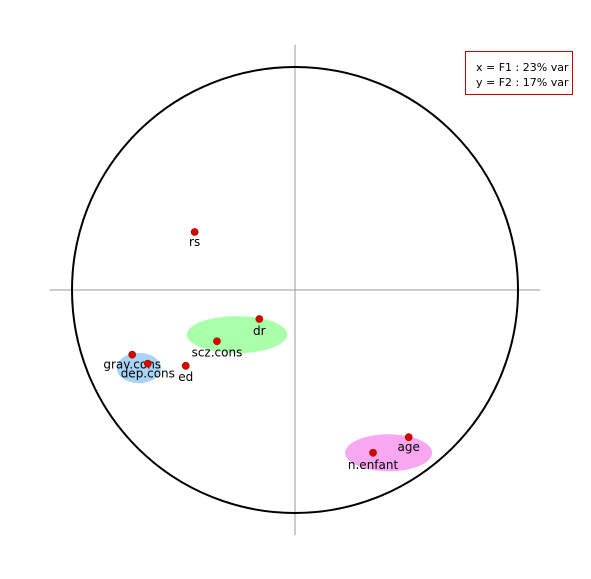 This screenshot has height=579, width=591. What do you see at coordinates (217, 352) in the screenshot?
I see `point-label-scz-cons: scz.cons` at bounding box center [217, 352].